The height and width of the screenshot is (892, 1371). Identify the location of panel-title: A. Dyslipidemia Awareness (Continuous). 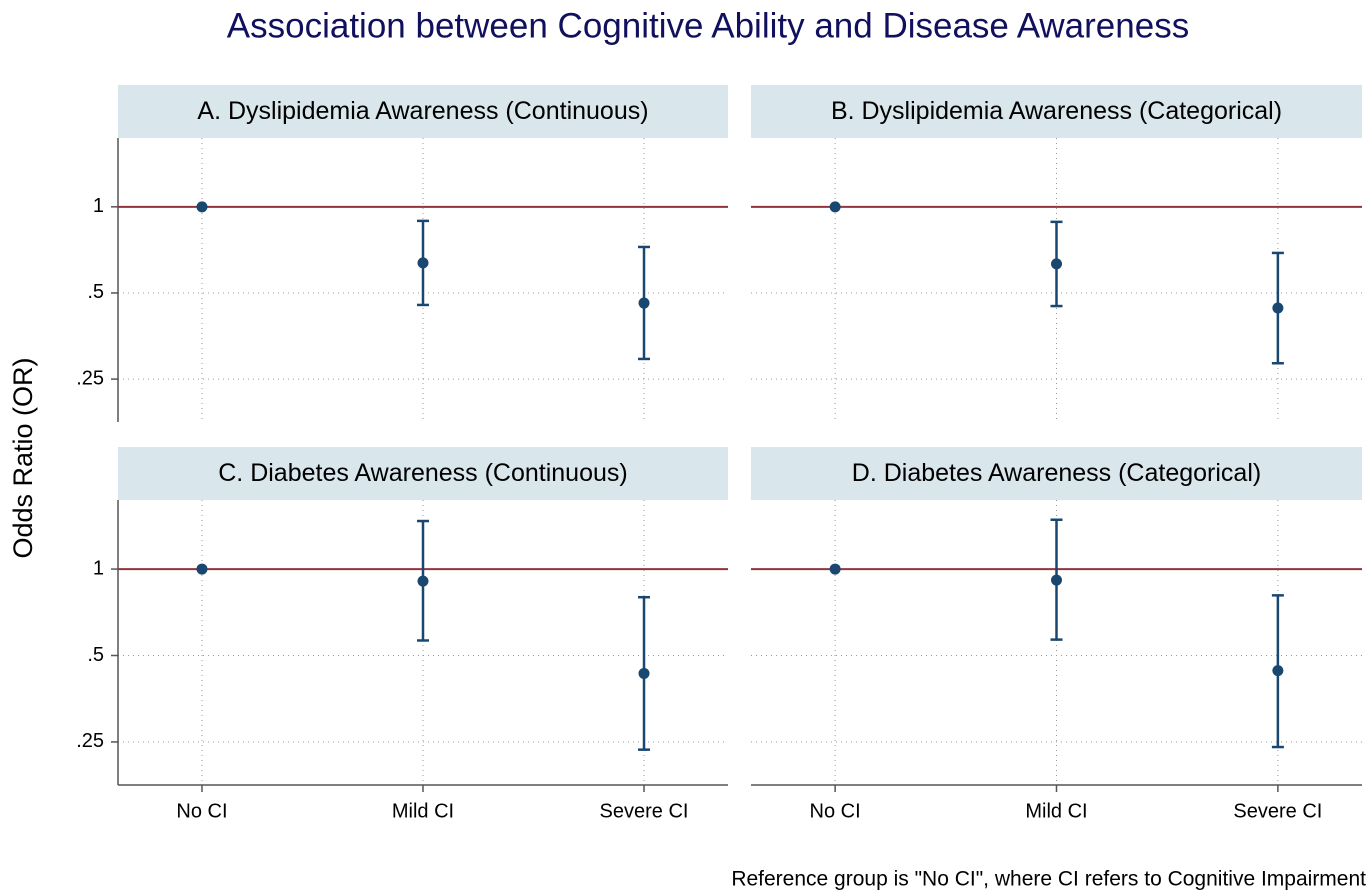
(422, 111).